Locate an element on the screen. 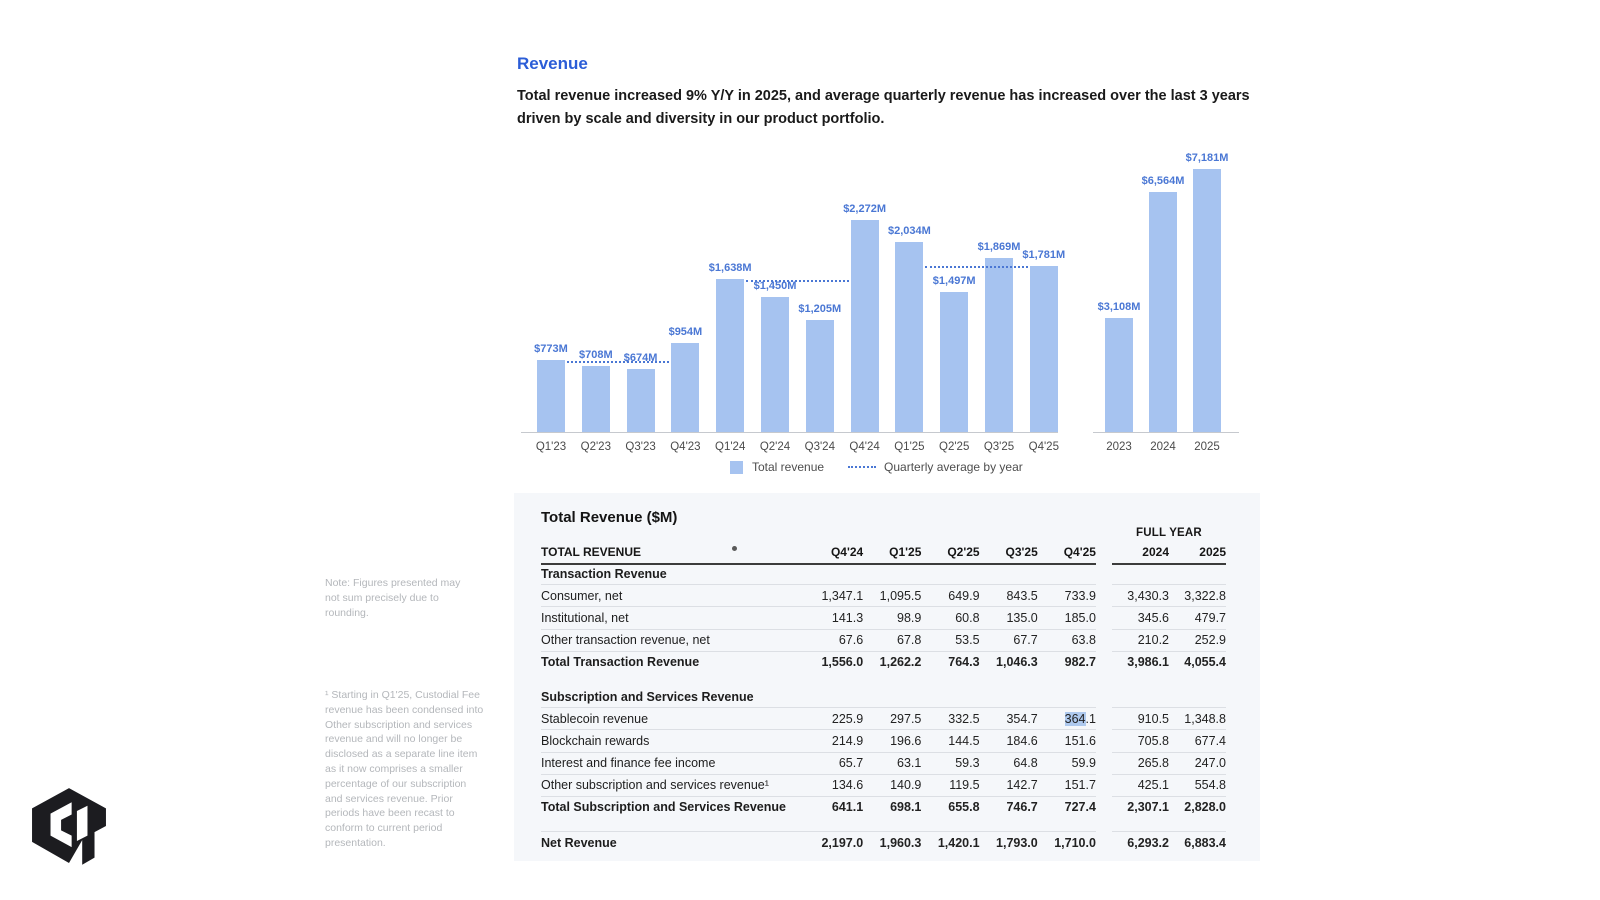 The image size is (1600, 900). bar-Q3'24 is located at coordinates (819, 375).